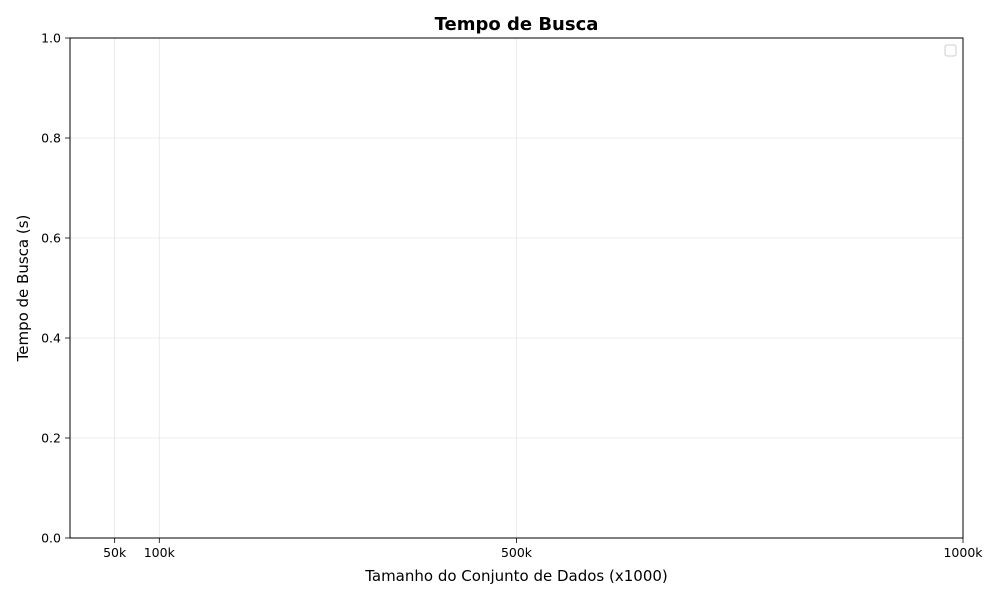 This screenshot has height=600, width=1000. Describe the element at coordinates (51, 38) in the screenshot. I see `y-tick-label: 1.0` at that location.